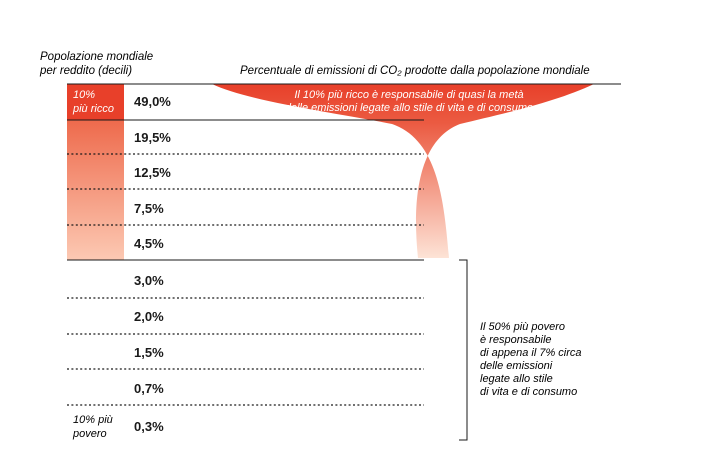 The height and width of the screenshot is (455, 701). What do you see at coordinates (152, 101) in the screenshot?
I see `value-label: 49,0%` at bounding box center [152, 101].